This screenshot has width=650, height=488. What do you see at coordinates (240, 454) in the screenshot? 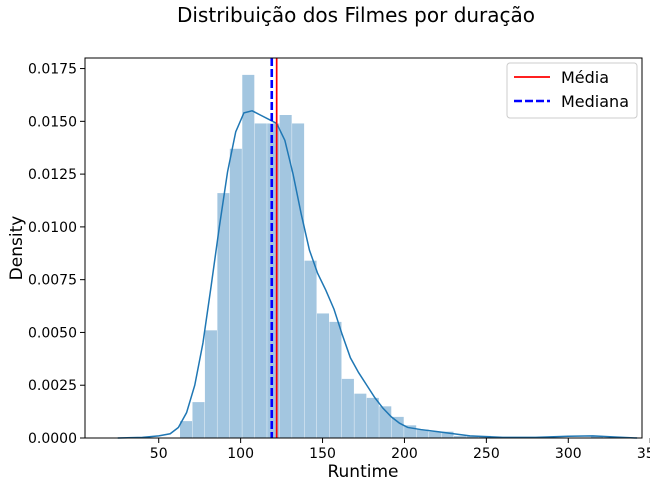
I see `x-tick-label: 100` at bounding box center [240, 454].